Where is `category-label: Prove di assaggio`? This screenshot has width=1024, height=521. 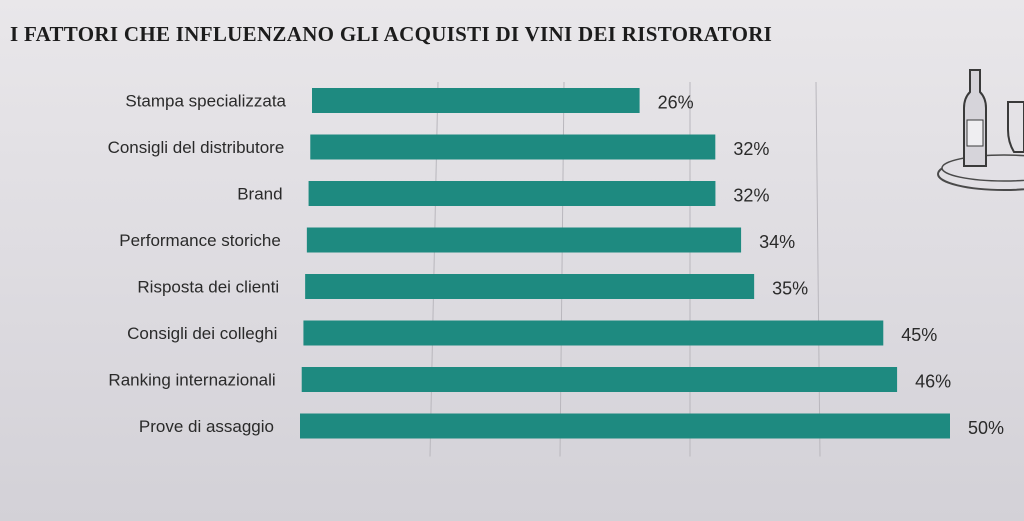 category-label: Prove di assaggio is located at coordinates (206, 426).